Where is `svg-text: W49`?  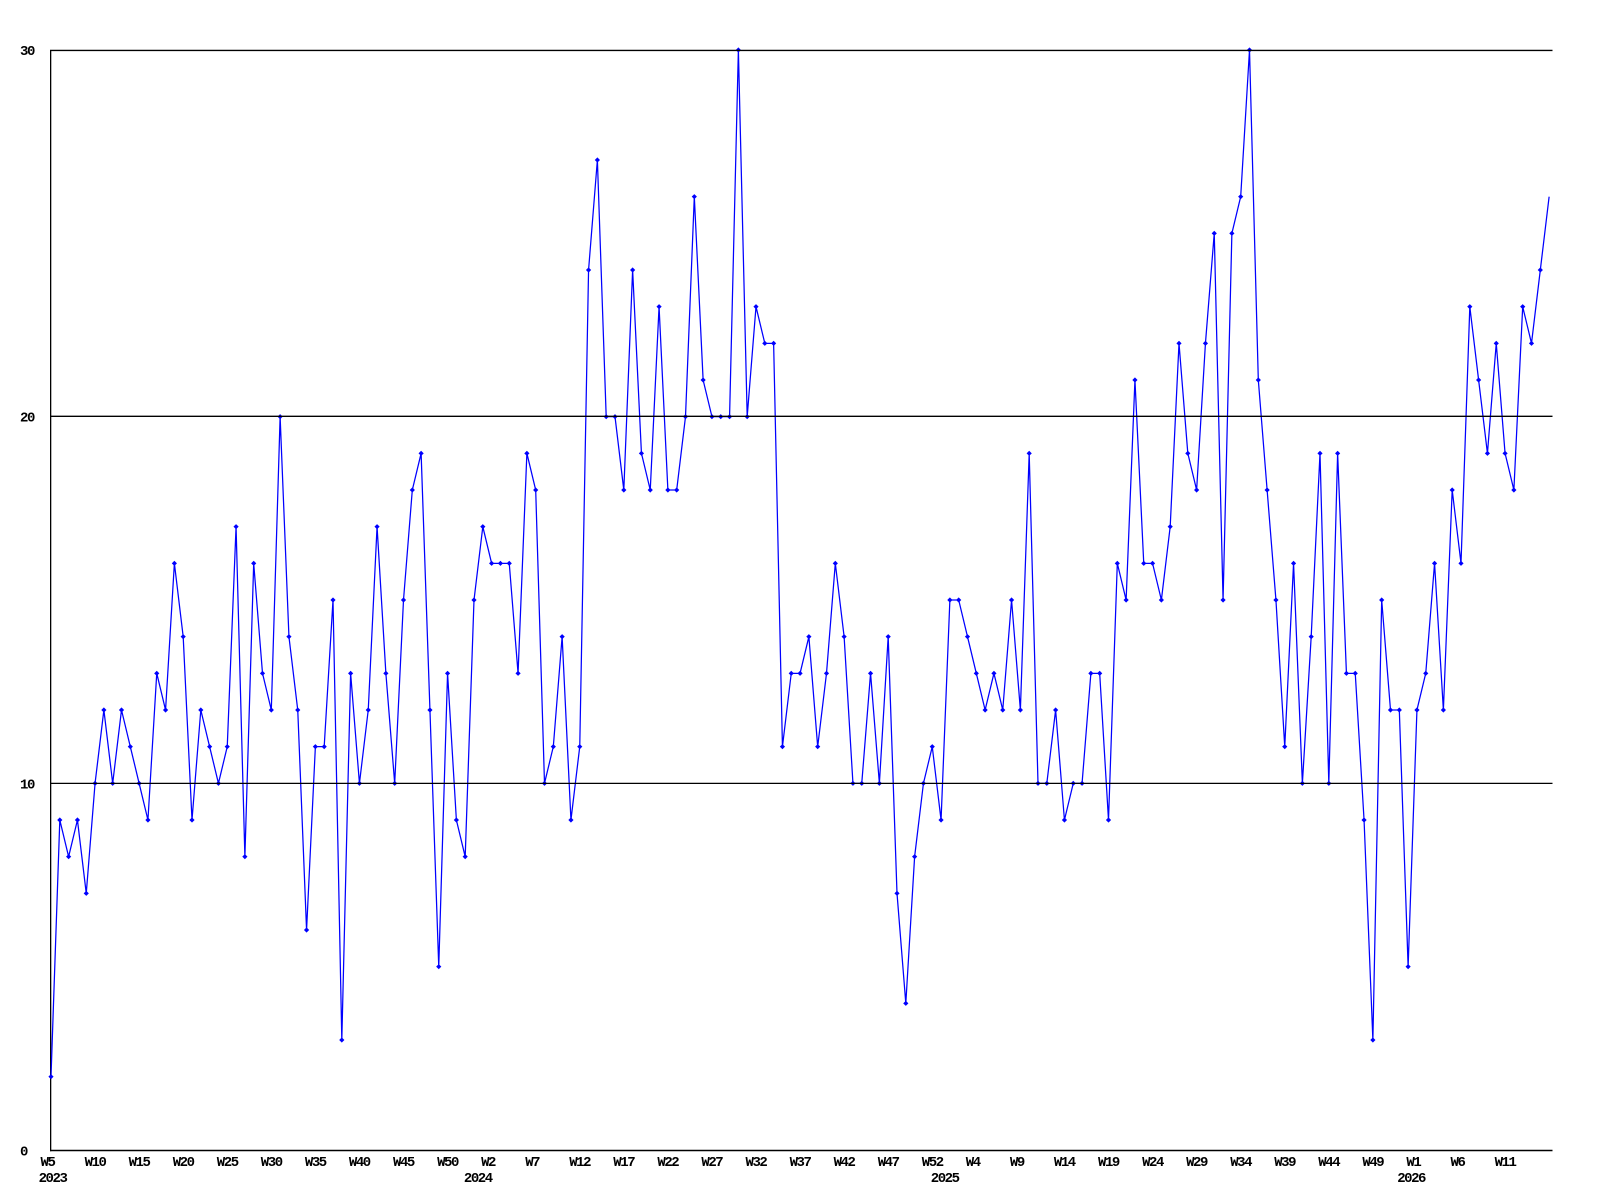
svg-text: W49 is located at coordinates (1373, 1163).